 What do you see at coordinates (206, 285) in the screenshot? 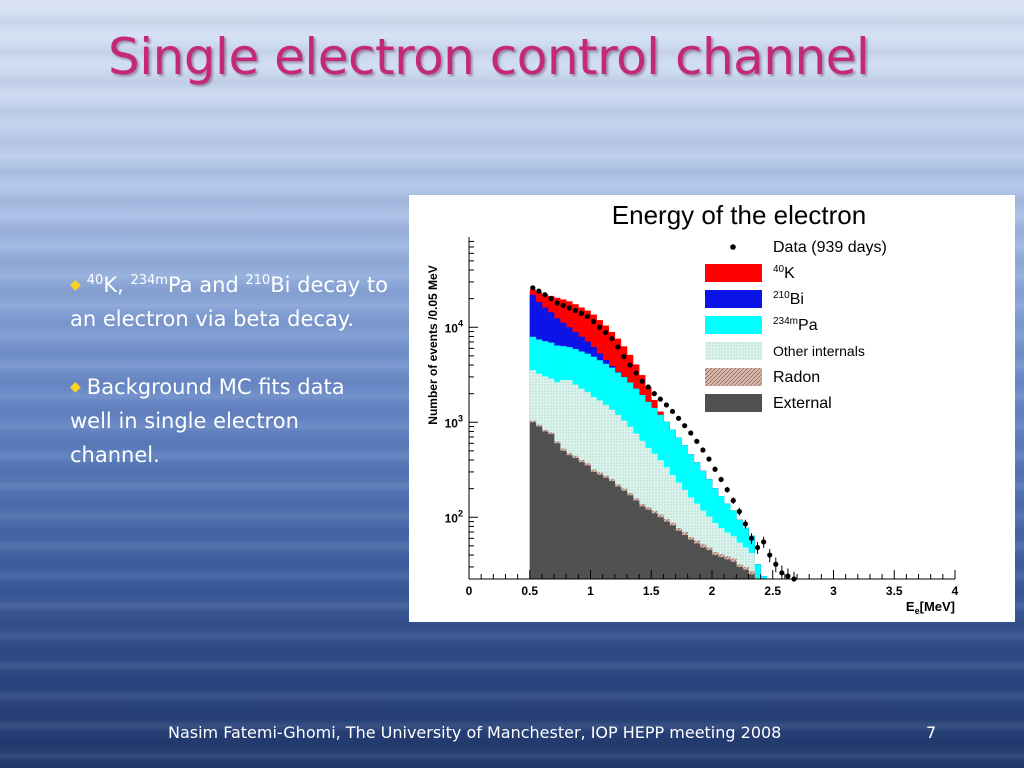
I see `isotope-name: Pa and` at bounding box center [206, 285].